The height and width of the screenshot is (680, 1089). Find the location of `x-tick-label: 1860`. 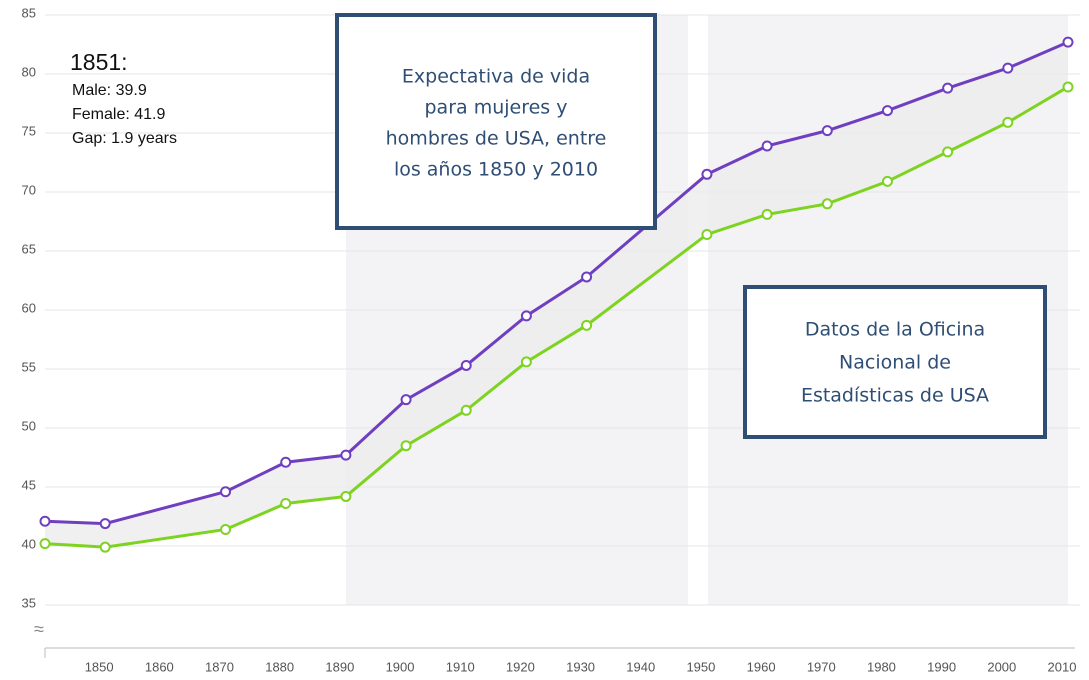

x-tick-label: 1860 is located at coordinates (159, 666).